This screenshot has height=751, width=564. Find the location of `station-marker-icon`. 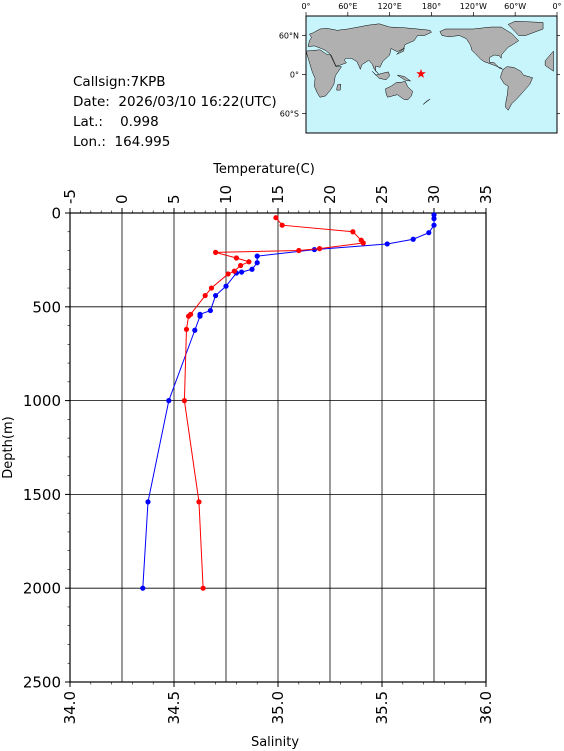

station-marker-icon is located at coordinates (421, 73).